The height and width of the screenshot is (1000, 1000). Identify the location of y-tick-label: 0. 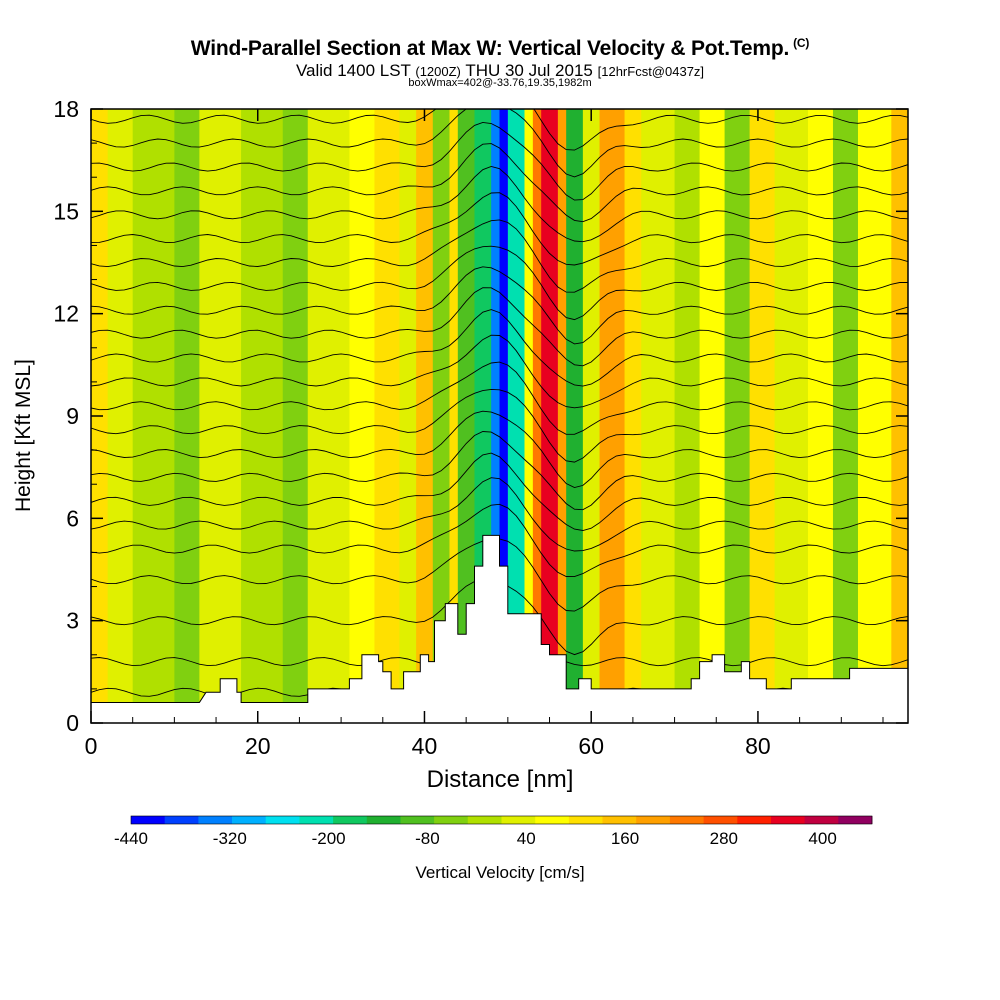
(72, 723).